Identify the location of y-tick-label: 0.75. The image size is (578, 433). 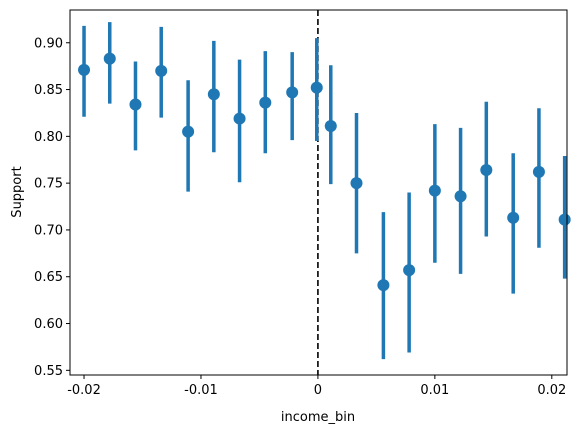
(48, 184).